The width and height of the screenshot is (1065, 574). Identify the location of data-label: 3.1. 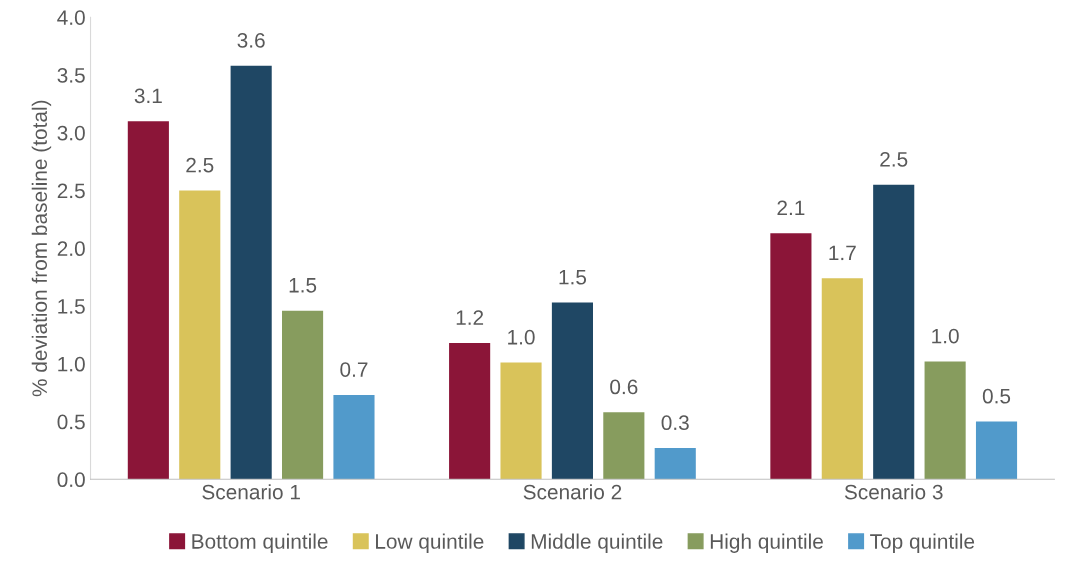
(148, 96).